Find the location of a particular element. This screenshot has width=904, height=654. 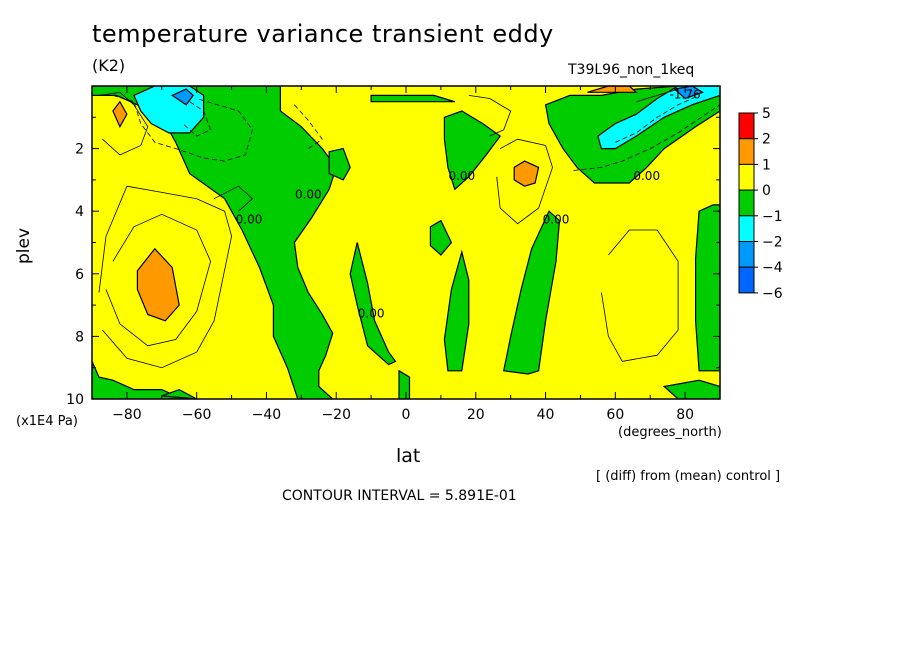

colorbar-label: 2 is located at coordinates (766, 140).